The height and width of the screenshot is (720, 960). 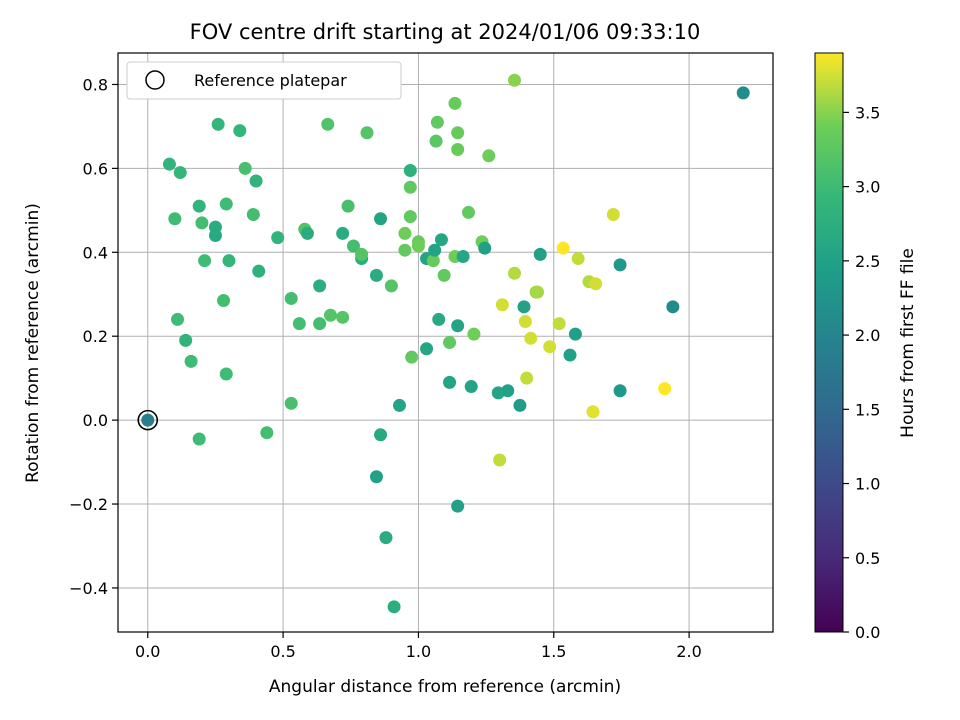 I want to click on y-tick-label: 0.2, so click(x=95, y=336).